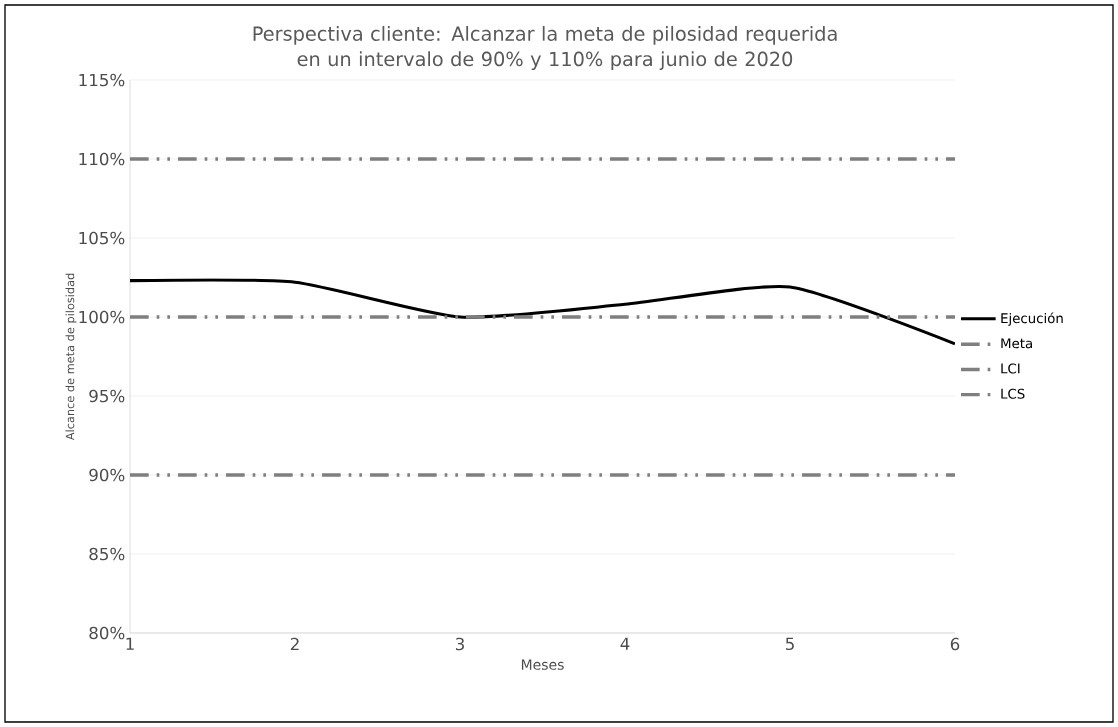  I want to click on legend-label: Meta, so click(1016, 343).